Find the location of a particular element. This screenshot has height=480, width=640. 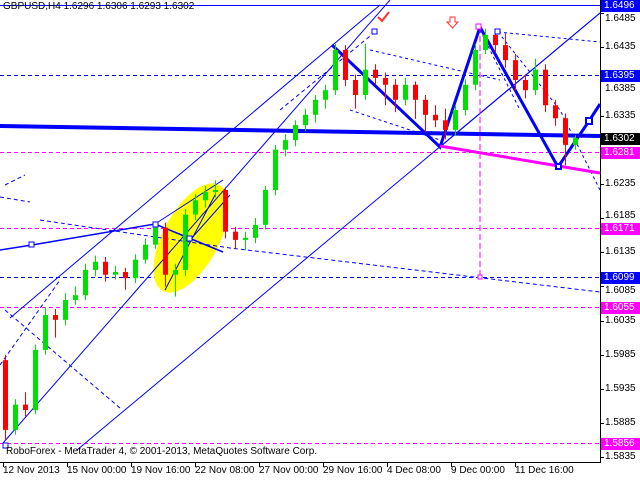

x-tick-label: 19 Nov 16:00 is located at coordinates (161, 470).